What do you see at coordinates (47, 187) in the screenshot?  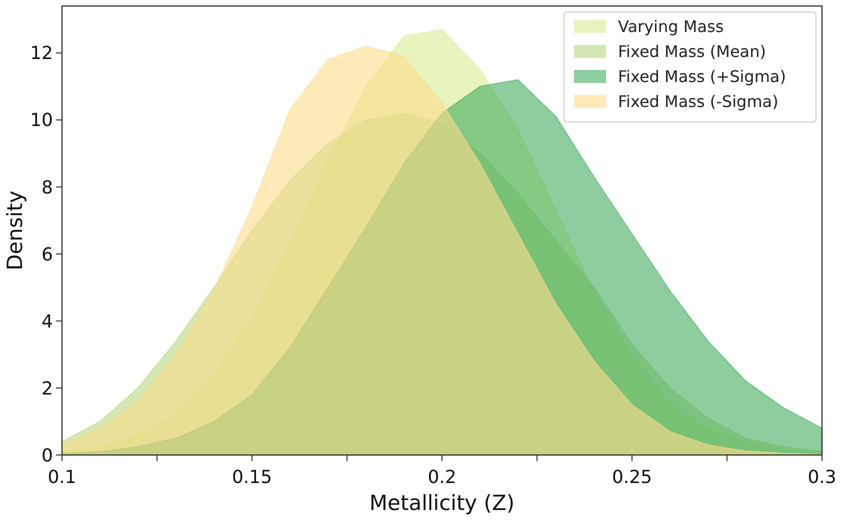 I see `y-tick-label: 8` at bounding box center [47, 187].